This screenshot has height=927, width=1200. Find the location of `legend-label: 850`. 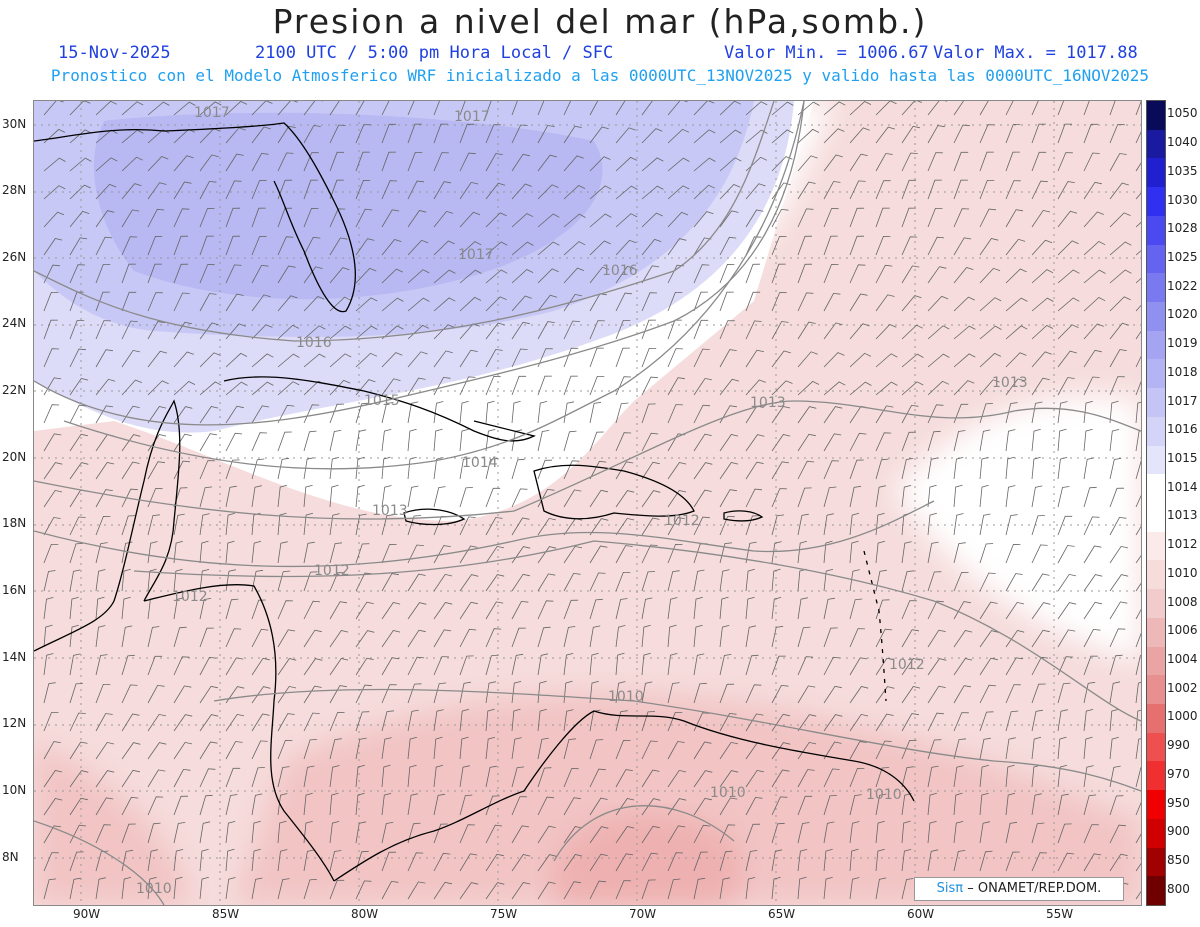

legend-label: 850 is located at coordinates (1178, 859).